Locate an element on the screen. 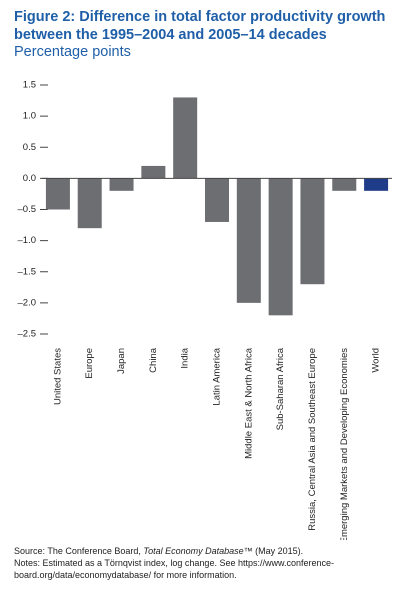  x-tick-label: United States is located at coordinates (57, 376).